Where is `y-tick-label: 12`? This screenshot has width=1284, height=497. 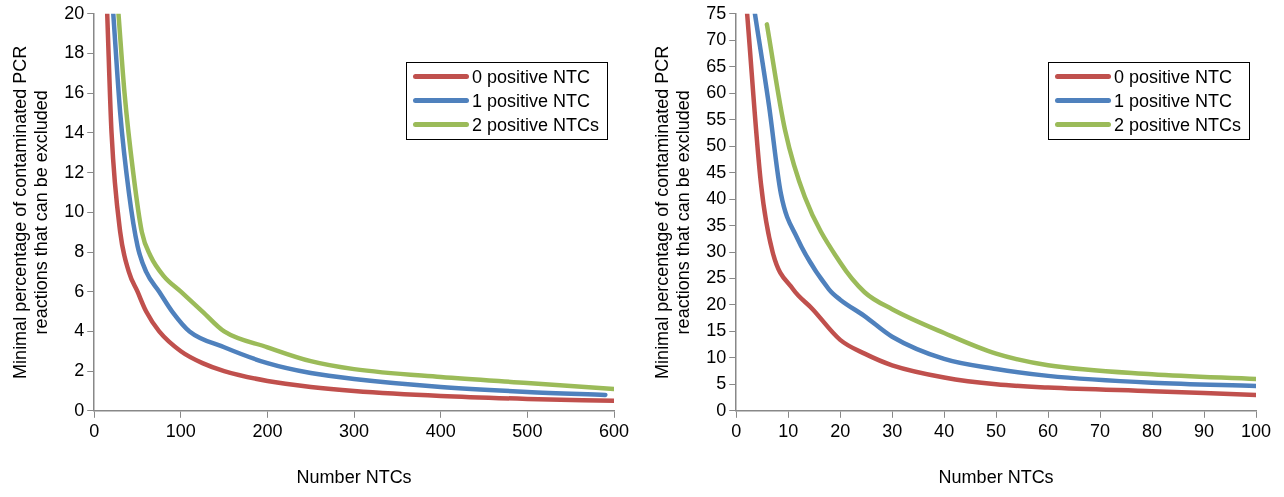
y-tick-label: 12 is located at coordinates (74, 171).